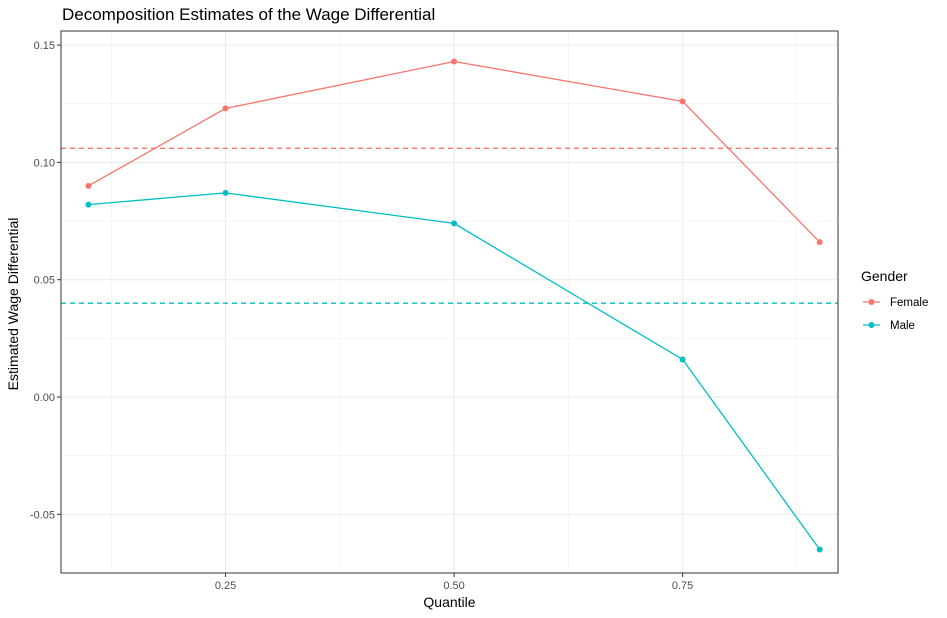  Describe the element at coordinates (42, 515) in the screenshot. I see `y-tick-label-0: -0.05` at that location.